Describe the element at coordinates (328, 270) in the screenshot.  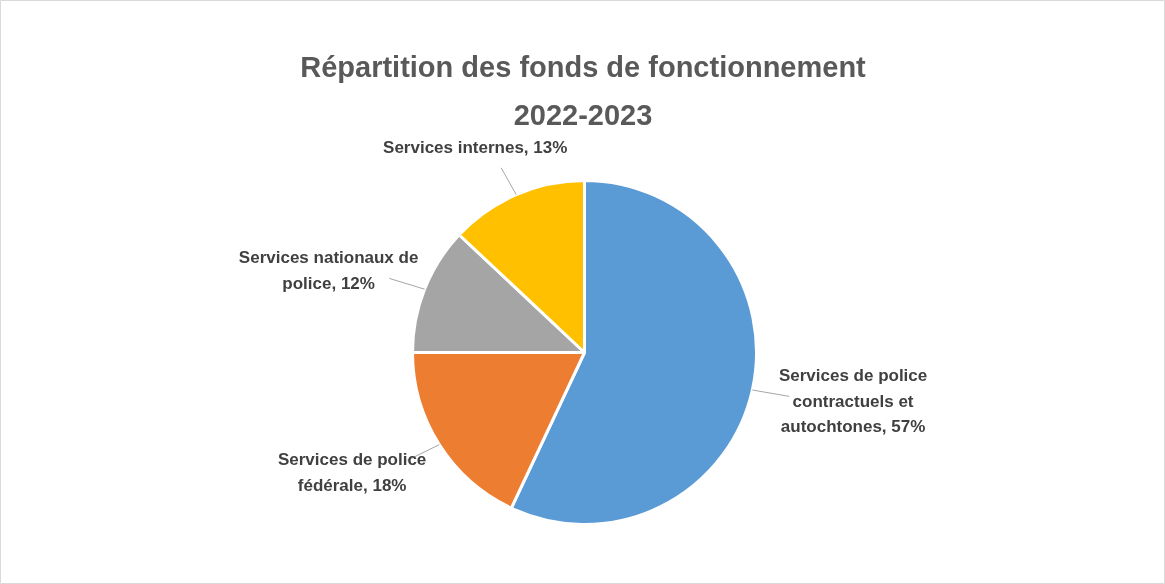
I see `slice-label: Services nationaux de police, 12%` at that location.